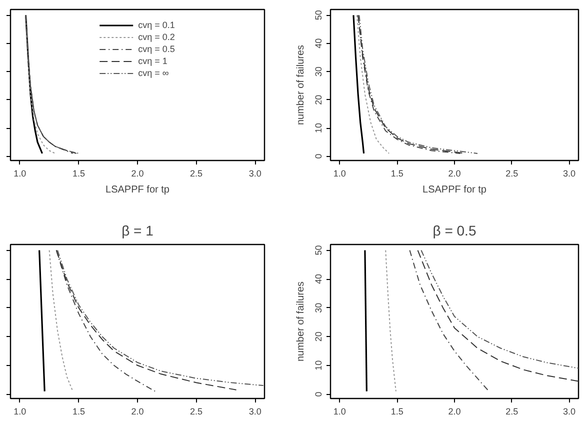  What do you see at coordinates (138, 230) in the screenshot?
I see `chart-title: β = 1` at bounding box center [138, 230].